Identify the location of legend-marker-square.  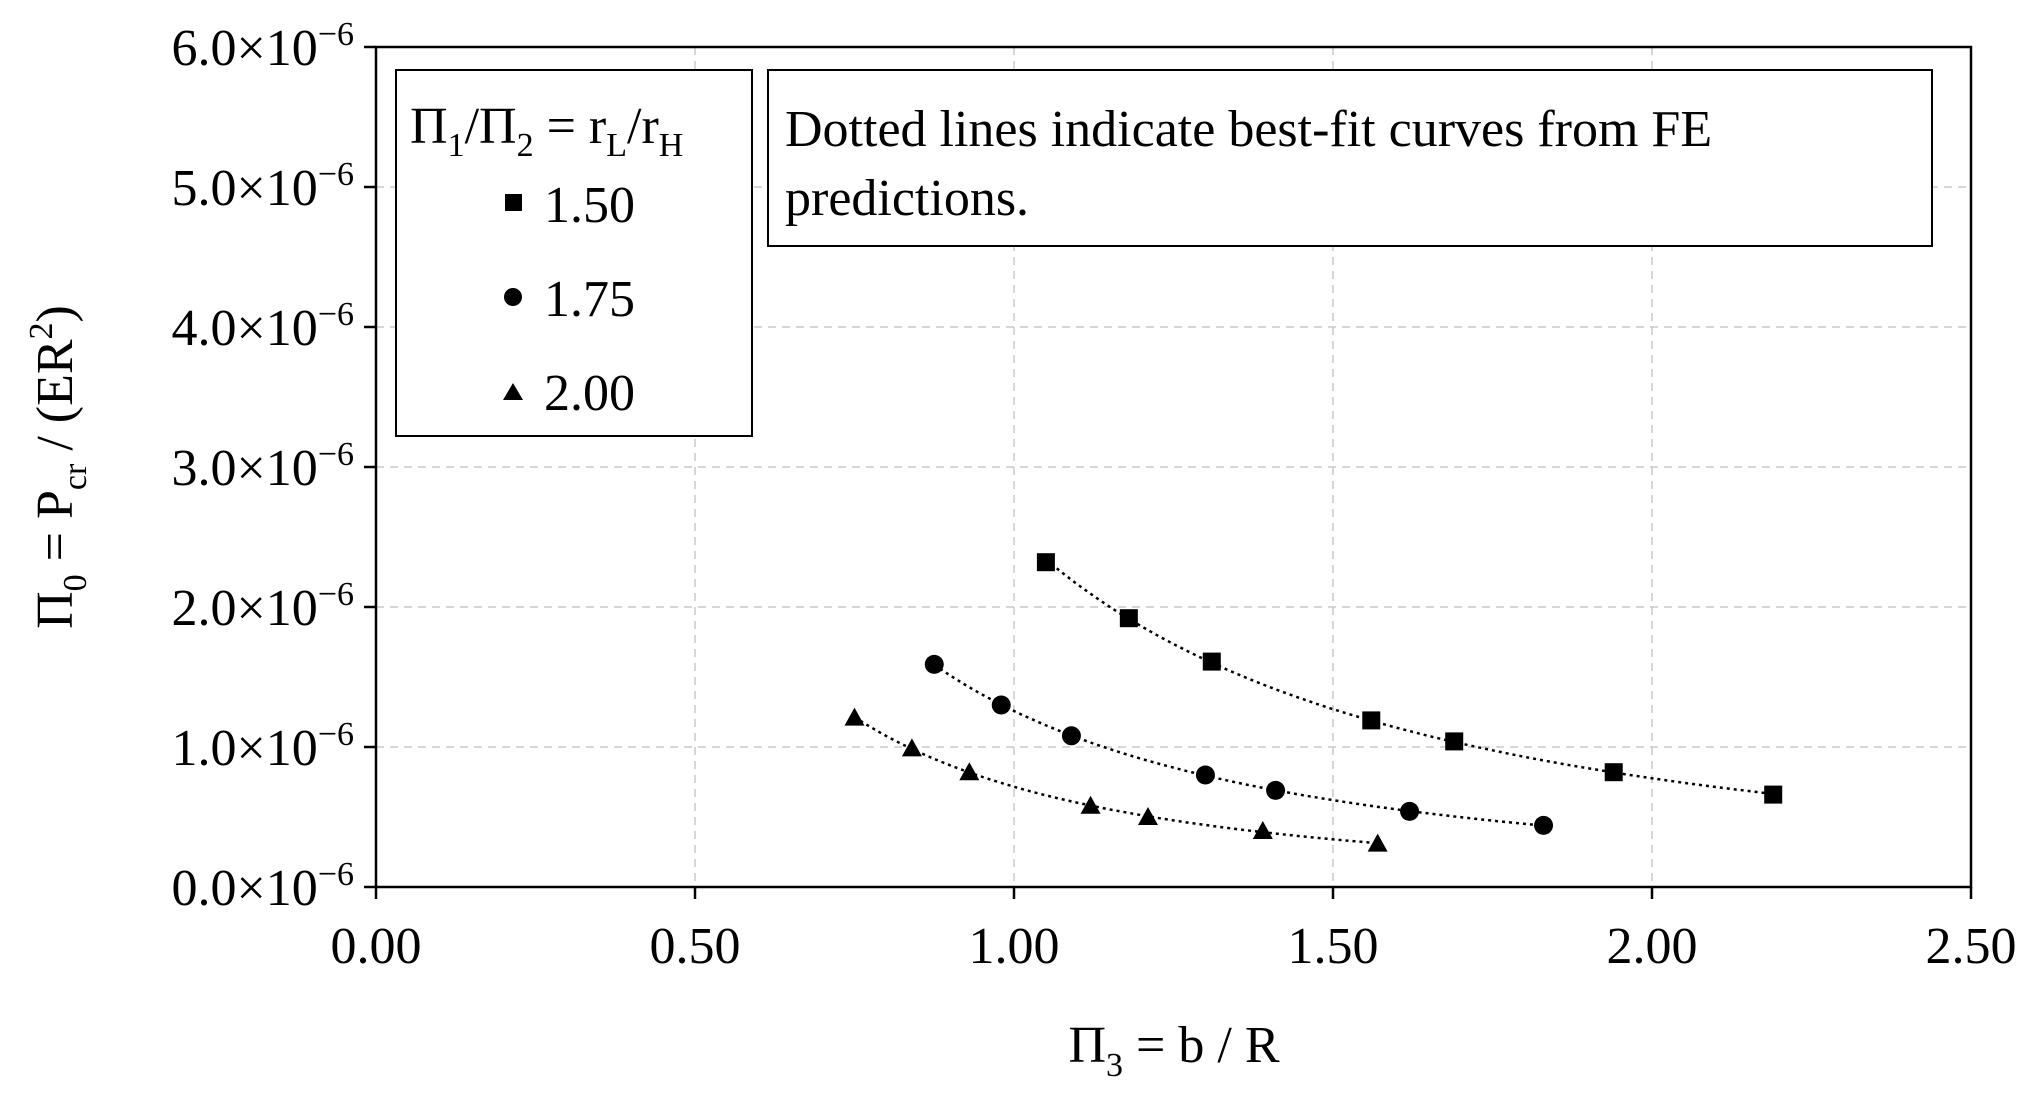
(513, 202).